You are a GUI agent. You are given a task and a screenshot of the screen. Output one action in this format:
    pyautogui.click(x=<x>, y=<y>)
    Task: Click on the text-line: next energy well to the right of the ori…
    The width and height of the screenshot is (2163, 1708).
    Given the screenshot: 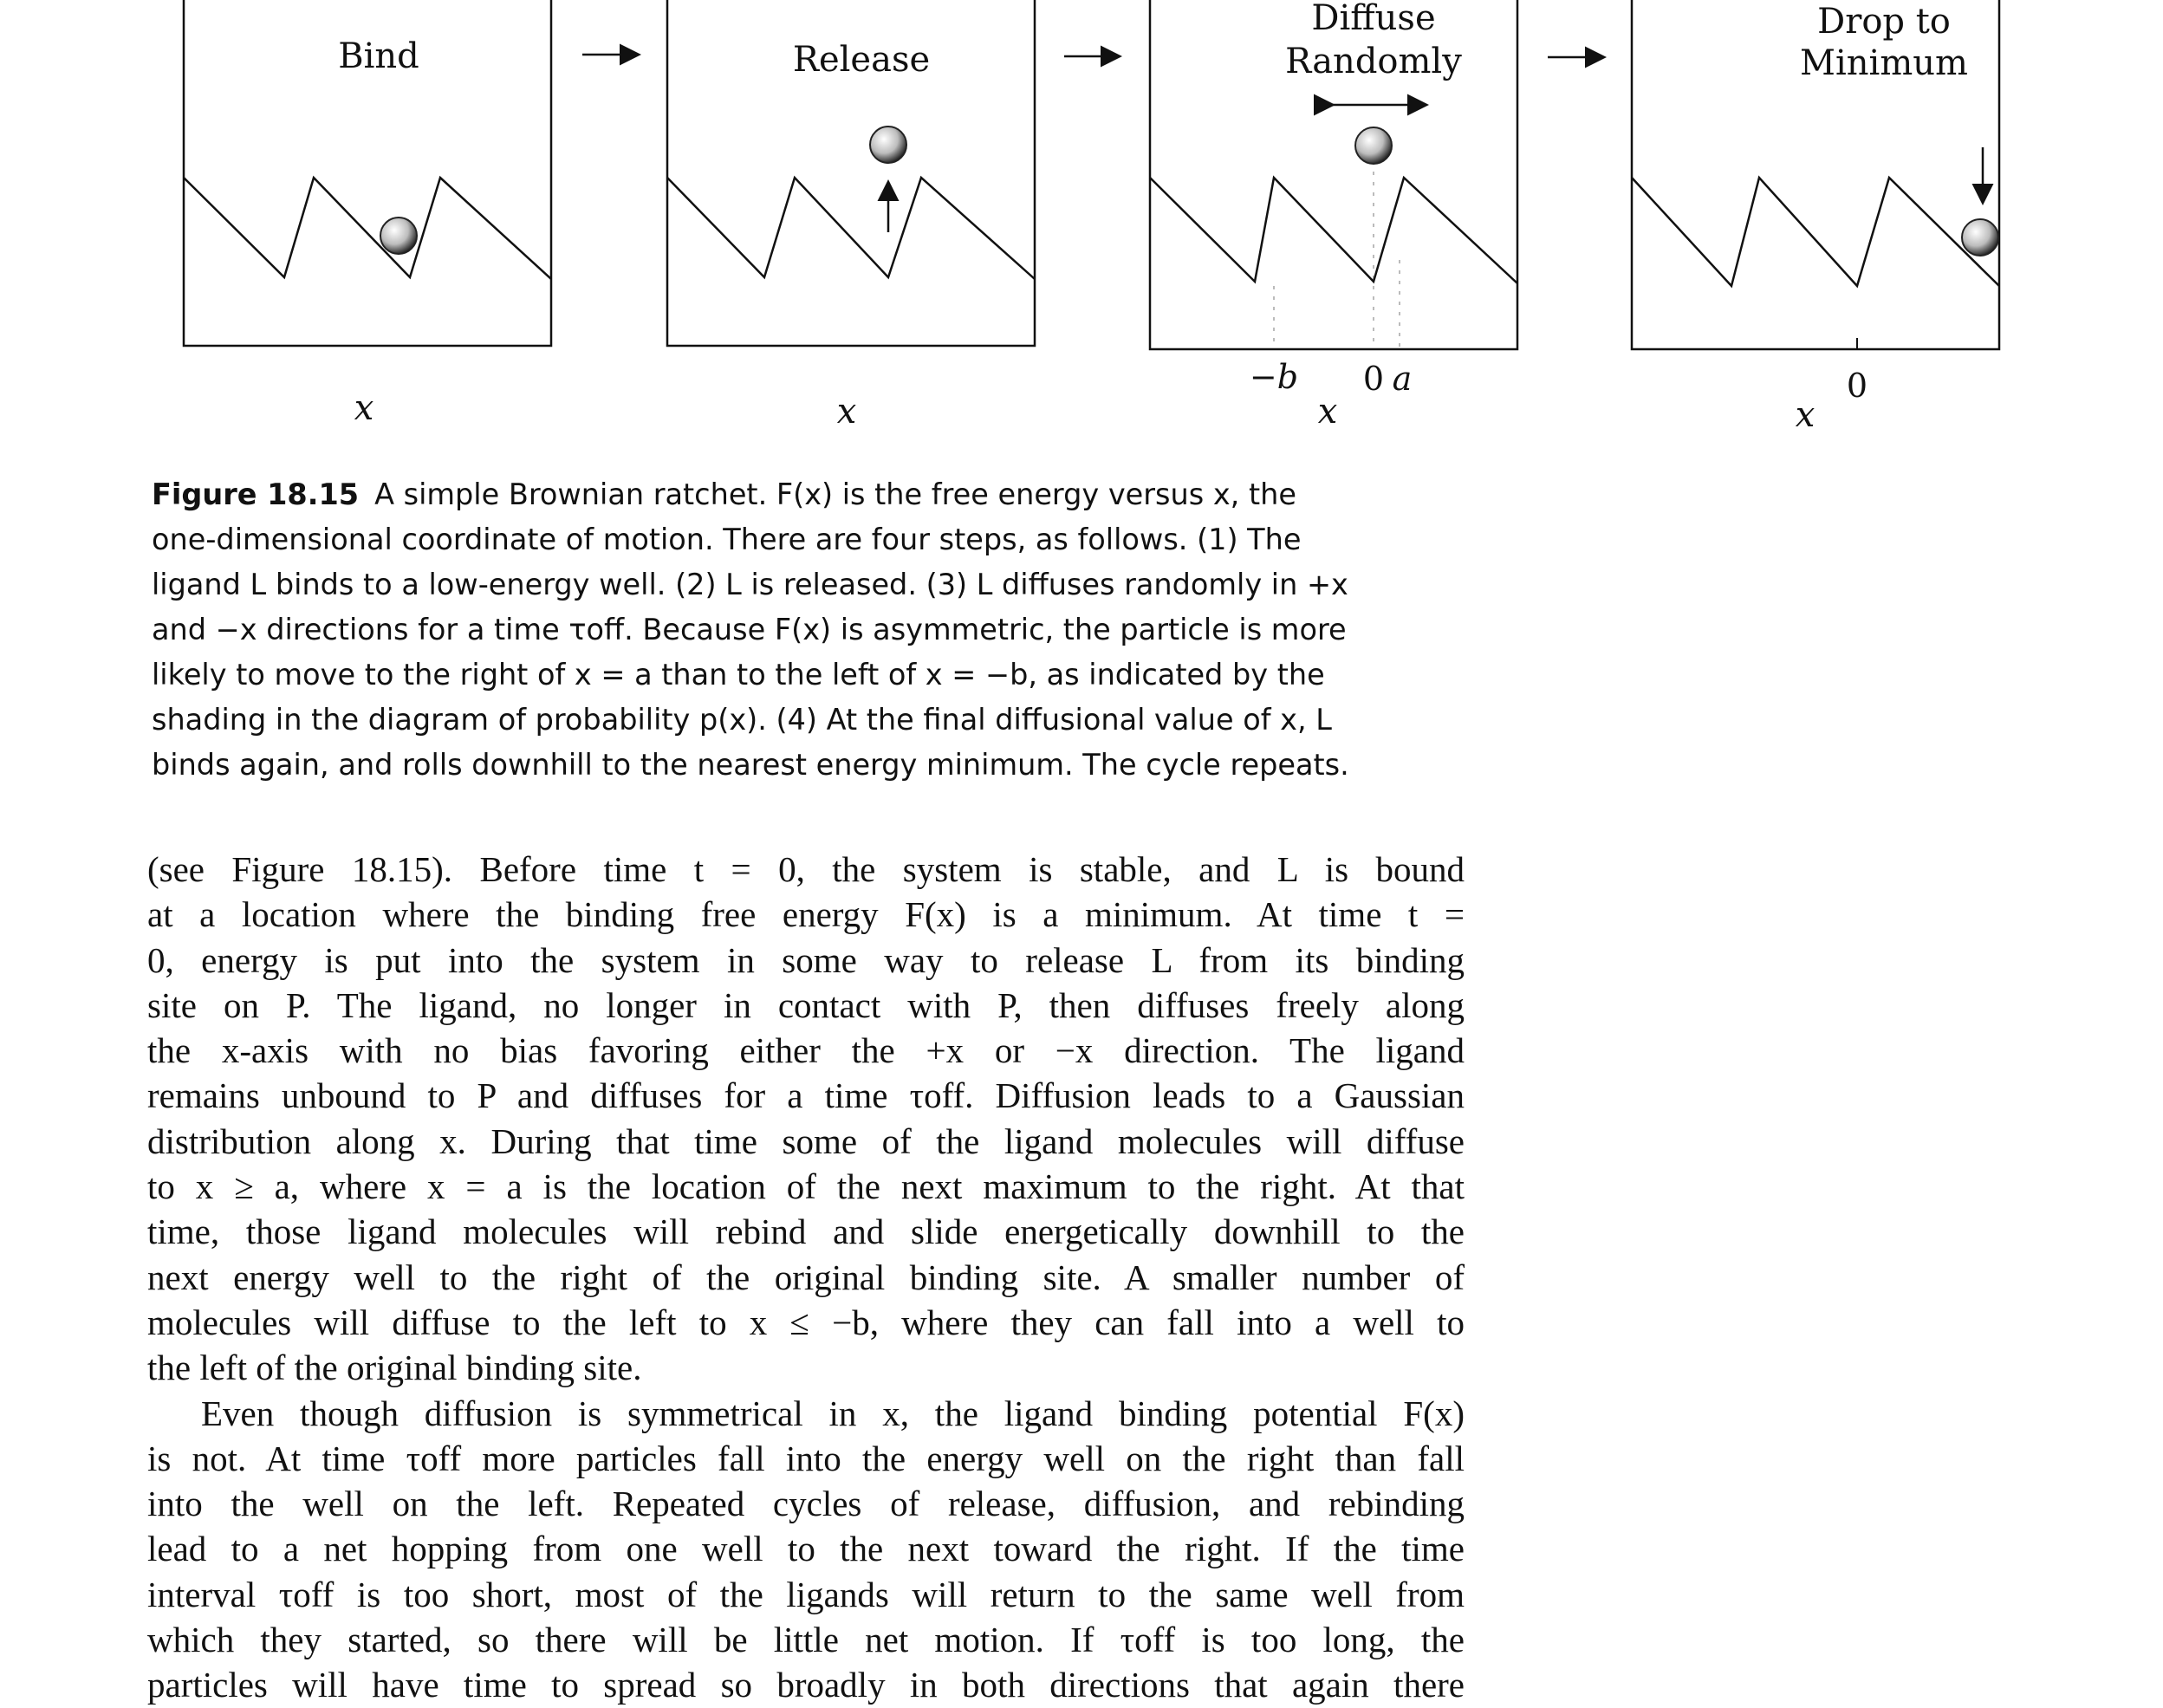 What is the action you would take?
    pyautogui.click(x=806, y=1277)
    